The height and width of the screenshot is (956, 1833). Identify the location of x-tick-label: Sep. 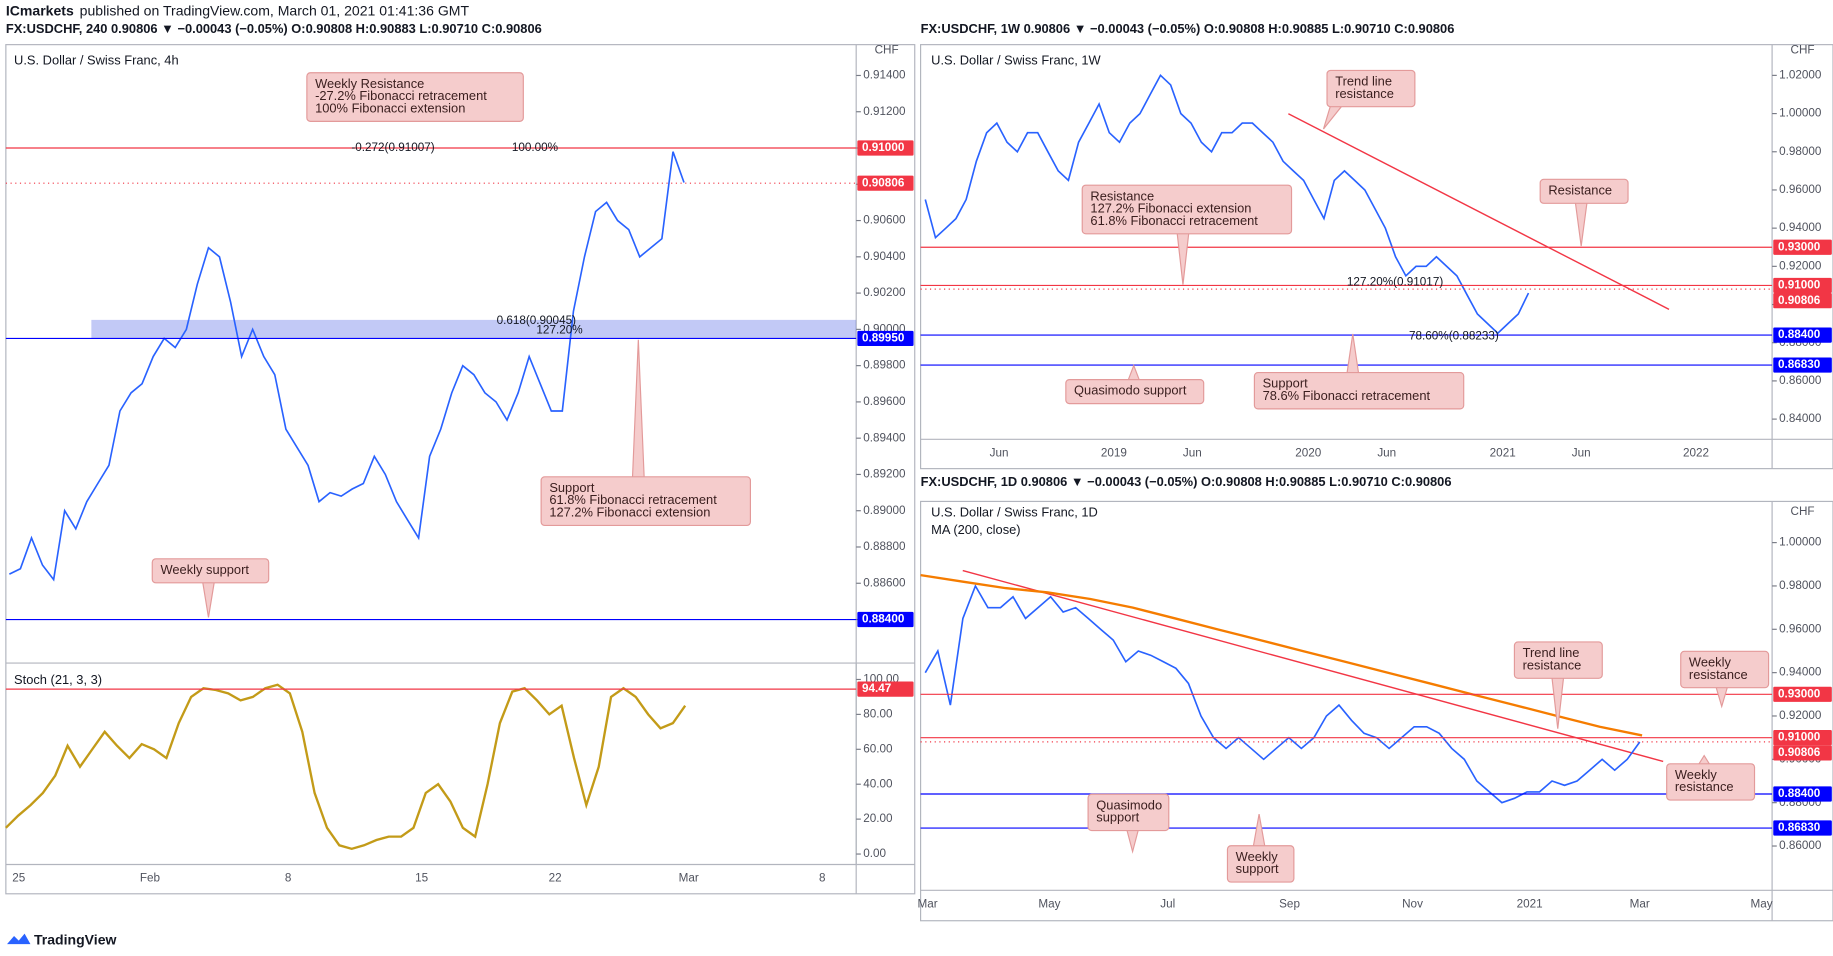
(1289, 903).